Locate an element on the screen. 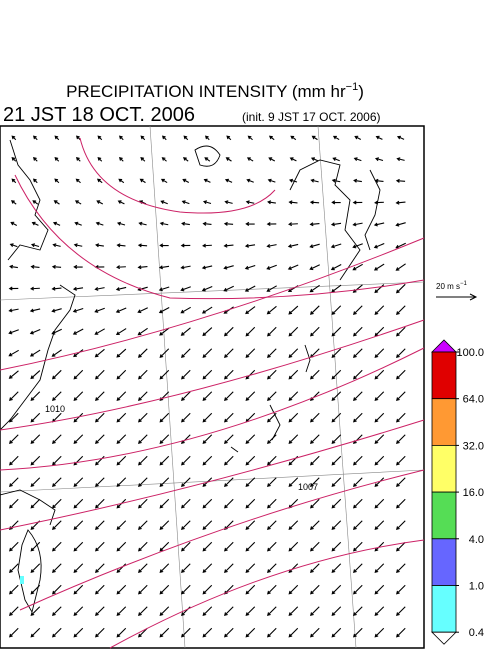 The image size is (500, 650). colorbar-label: 16.0 is located at coordinates (473, 493).